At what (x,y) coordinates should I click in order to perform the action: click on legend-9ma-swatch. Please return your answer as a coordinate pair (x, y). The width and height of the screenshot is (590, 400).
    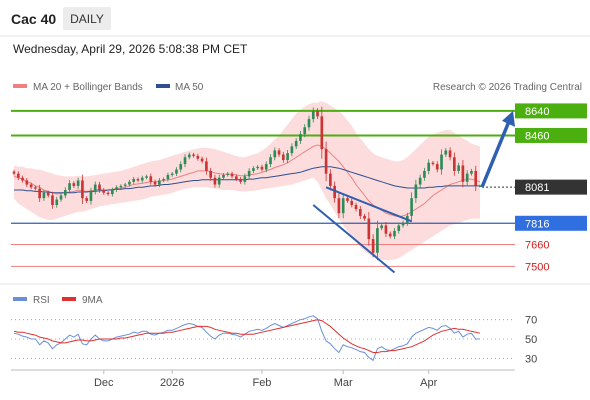
    Looking at the image, I should click on (69, 299).